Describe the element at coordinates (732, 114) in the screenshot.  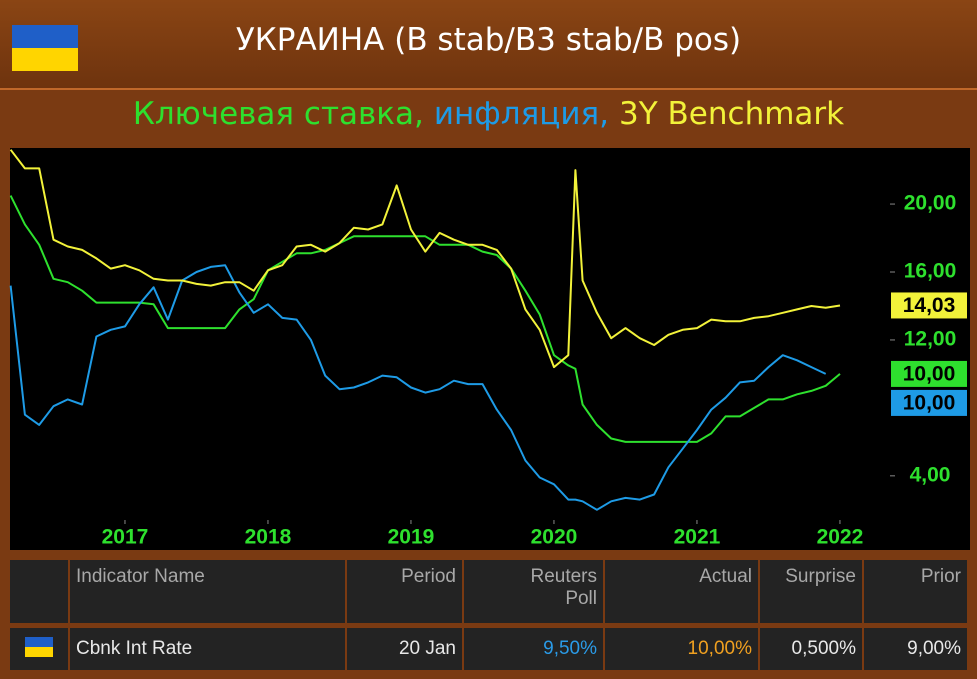
I see `legend-entry: 3Y Benchmark` at that location.